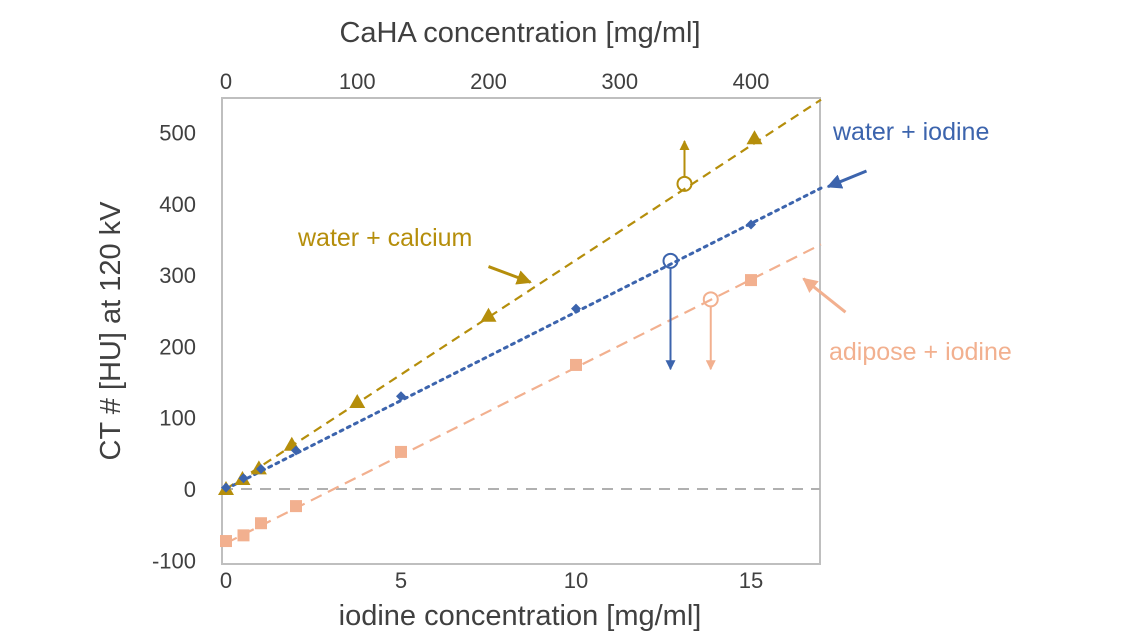 The height and width of the screenshot is (642, 1140). Describe the element at coordinates (847, 179) in the screenshot. I see `water-iodine-annotation-arrow` at that location.